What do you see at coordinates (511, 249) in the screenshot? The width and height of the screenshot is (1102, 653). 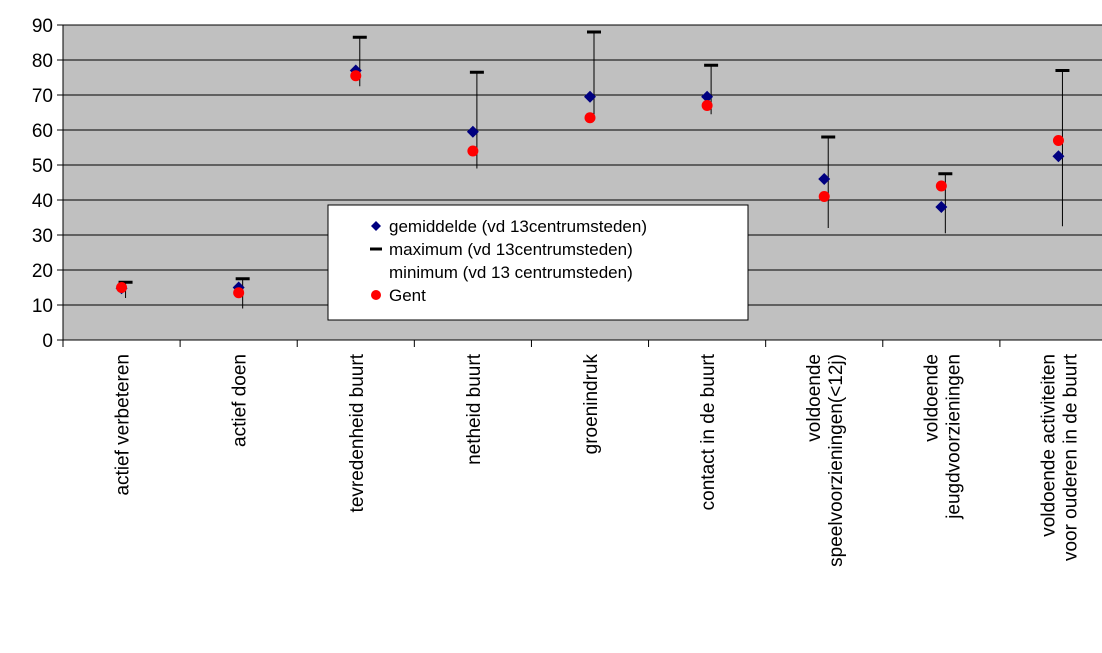 I see `legend-label: maximum (vd 13centrumsteden)` at bounding box center [511, 249].